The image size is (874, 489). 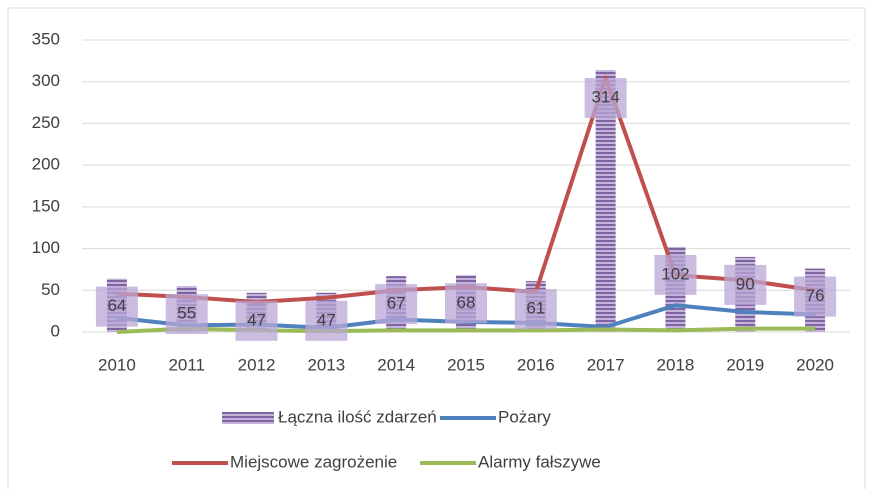 I want to click on x-tick-label: 2017, so click(x=606, y=364).